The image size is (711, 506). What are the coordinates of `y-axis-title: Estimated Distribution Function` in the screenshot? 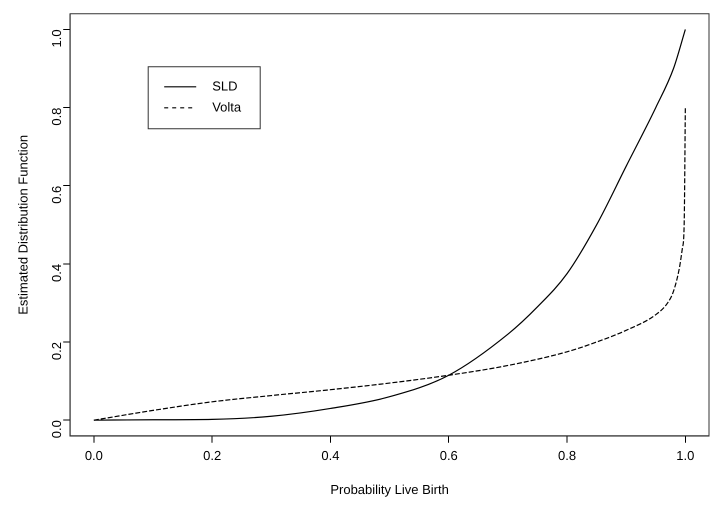 It's located at (22, 224).